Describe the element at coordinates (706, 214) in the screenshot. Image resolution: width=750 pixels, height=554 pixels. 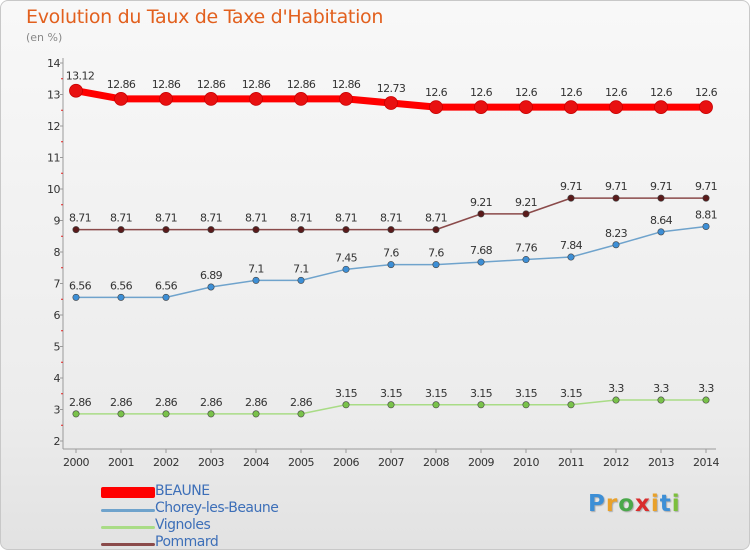
I see `data-label-chorey-les-beaune: 8.81` at that location.